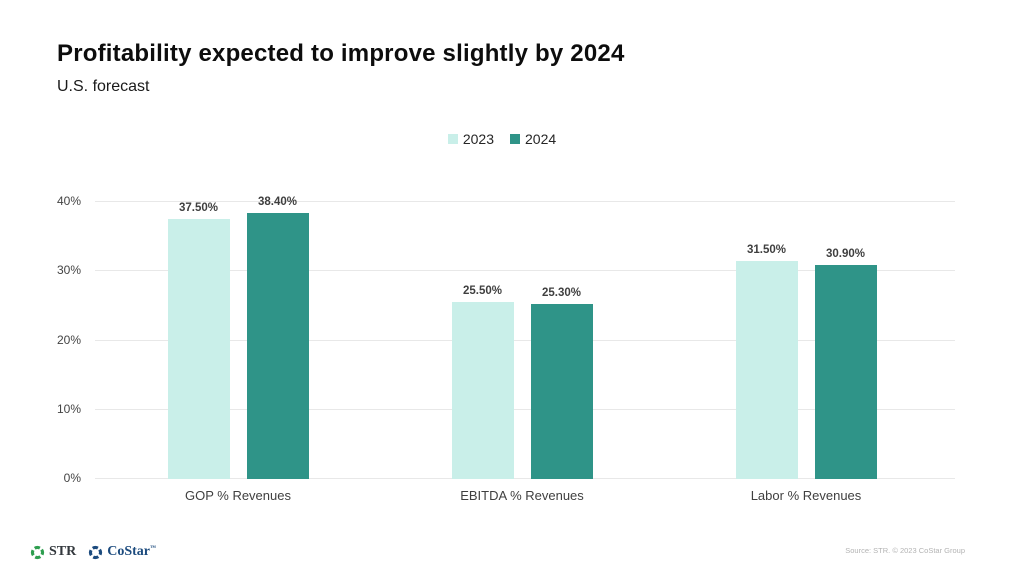  Describe the element at coordinates (96, 552) in the screenshot. I see `costar-logo-icon` at that location.